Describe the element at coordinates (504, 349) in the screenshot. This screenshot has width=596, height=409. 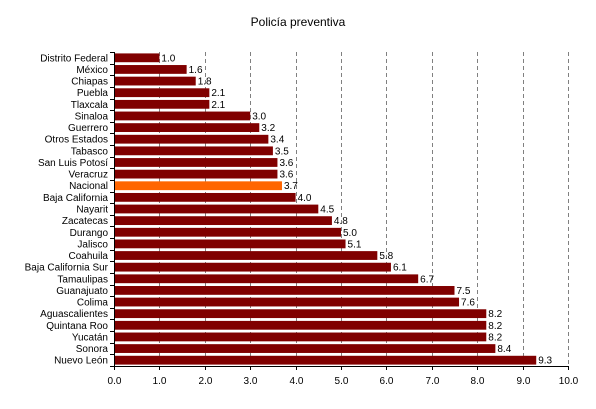
I see `value-label: 8.4` at that location.